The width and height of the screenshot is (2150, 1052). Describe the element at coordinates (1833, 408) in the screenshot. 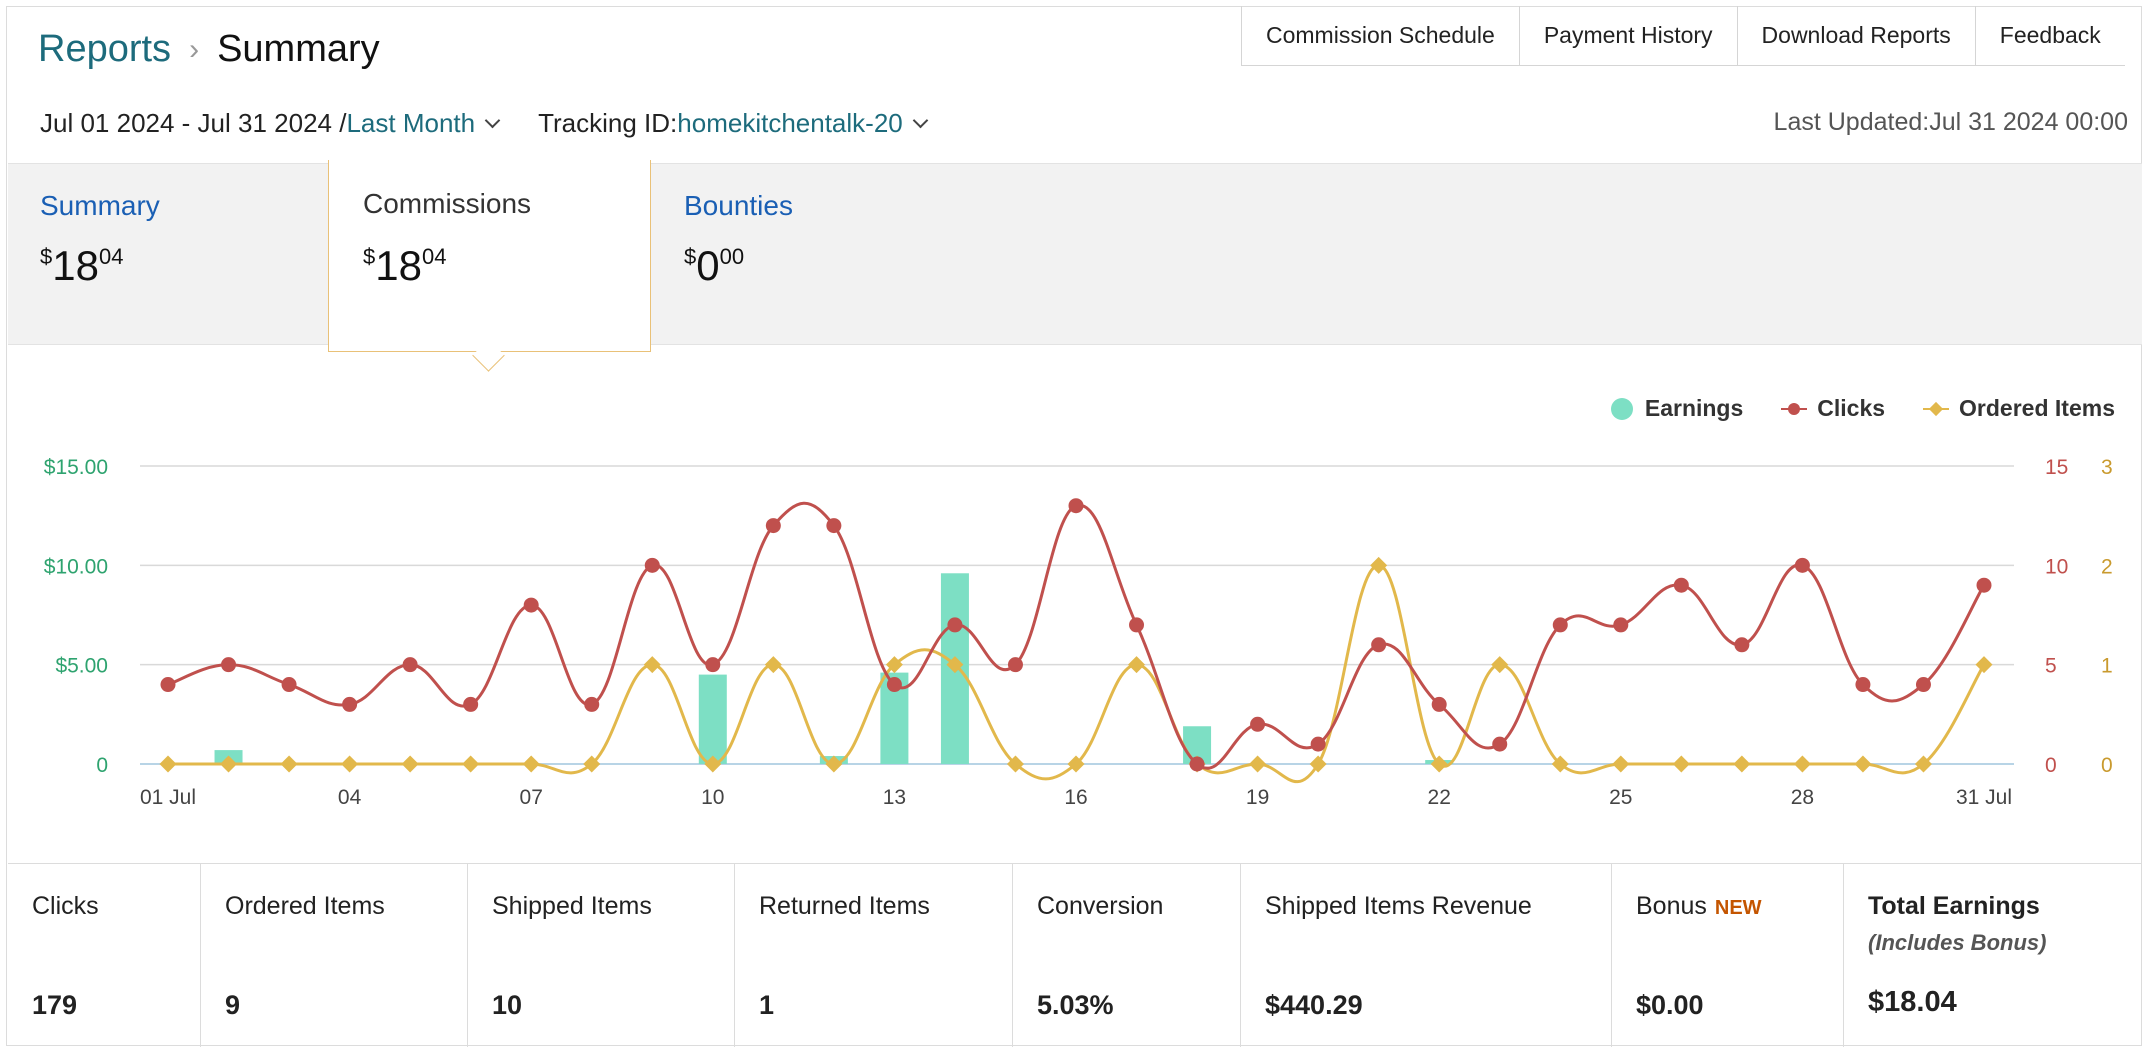

I see `legend-clicks: Clicks` at that location.